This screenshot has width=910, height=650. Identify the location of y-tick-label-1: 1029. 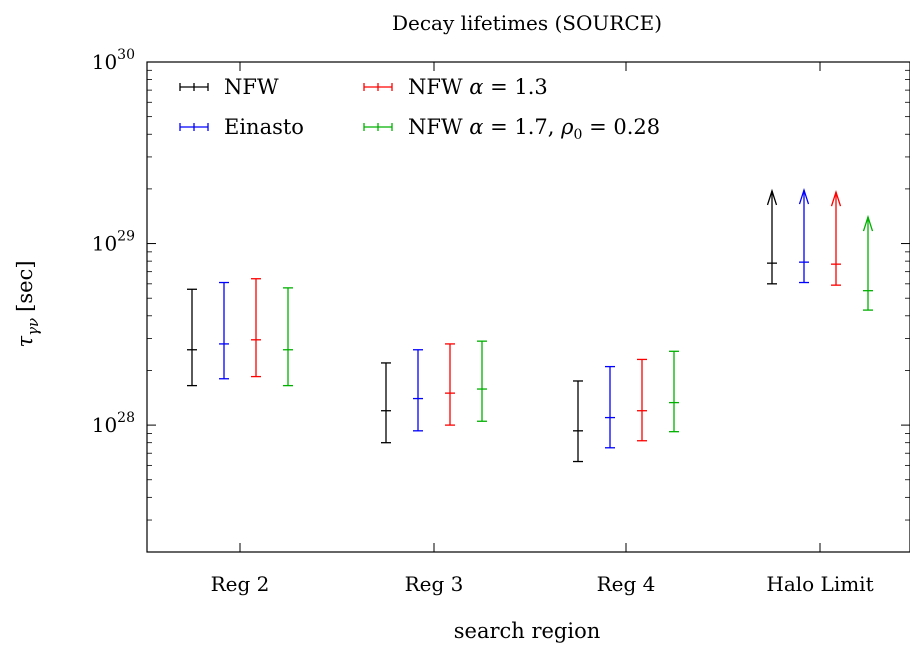
(113, 242).